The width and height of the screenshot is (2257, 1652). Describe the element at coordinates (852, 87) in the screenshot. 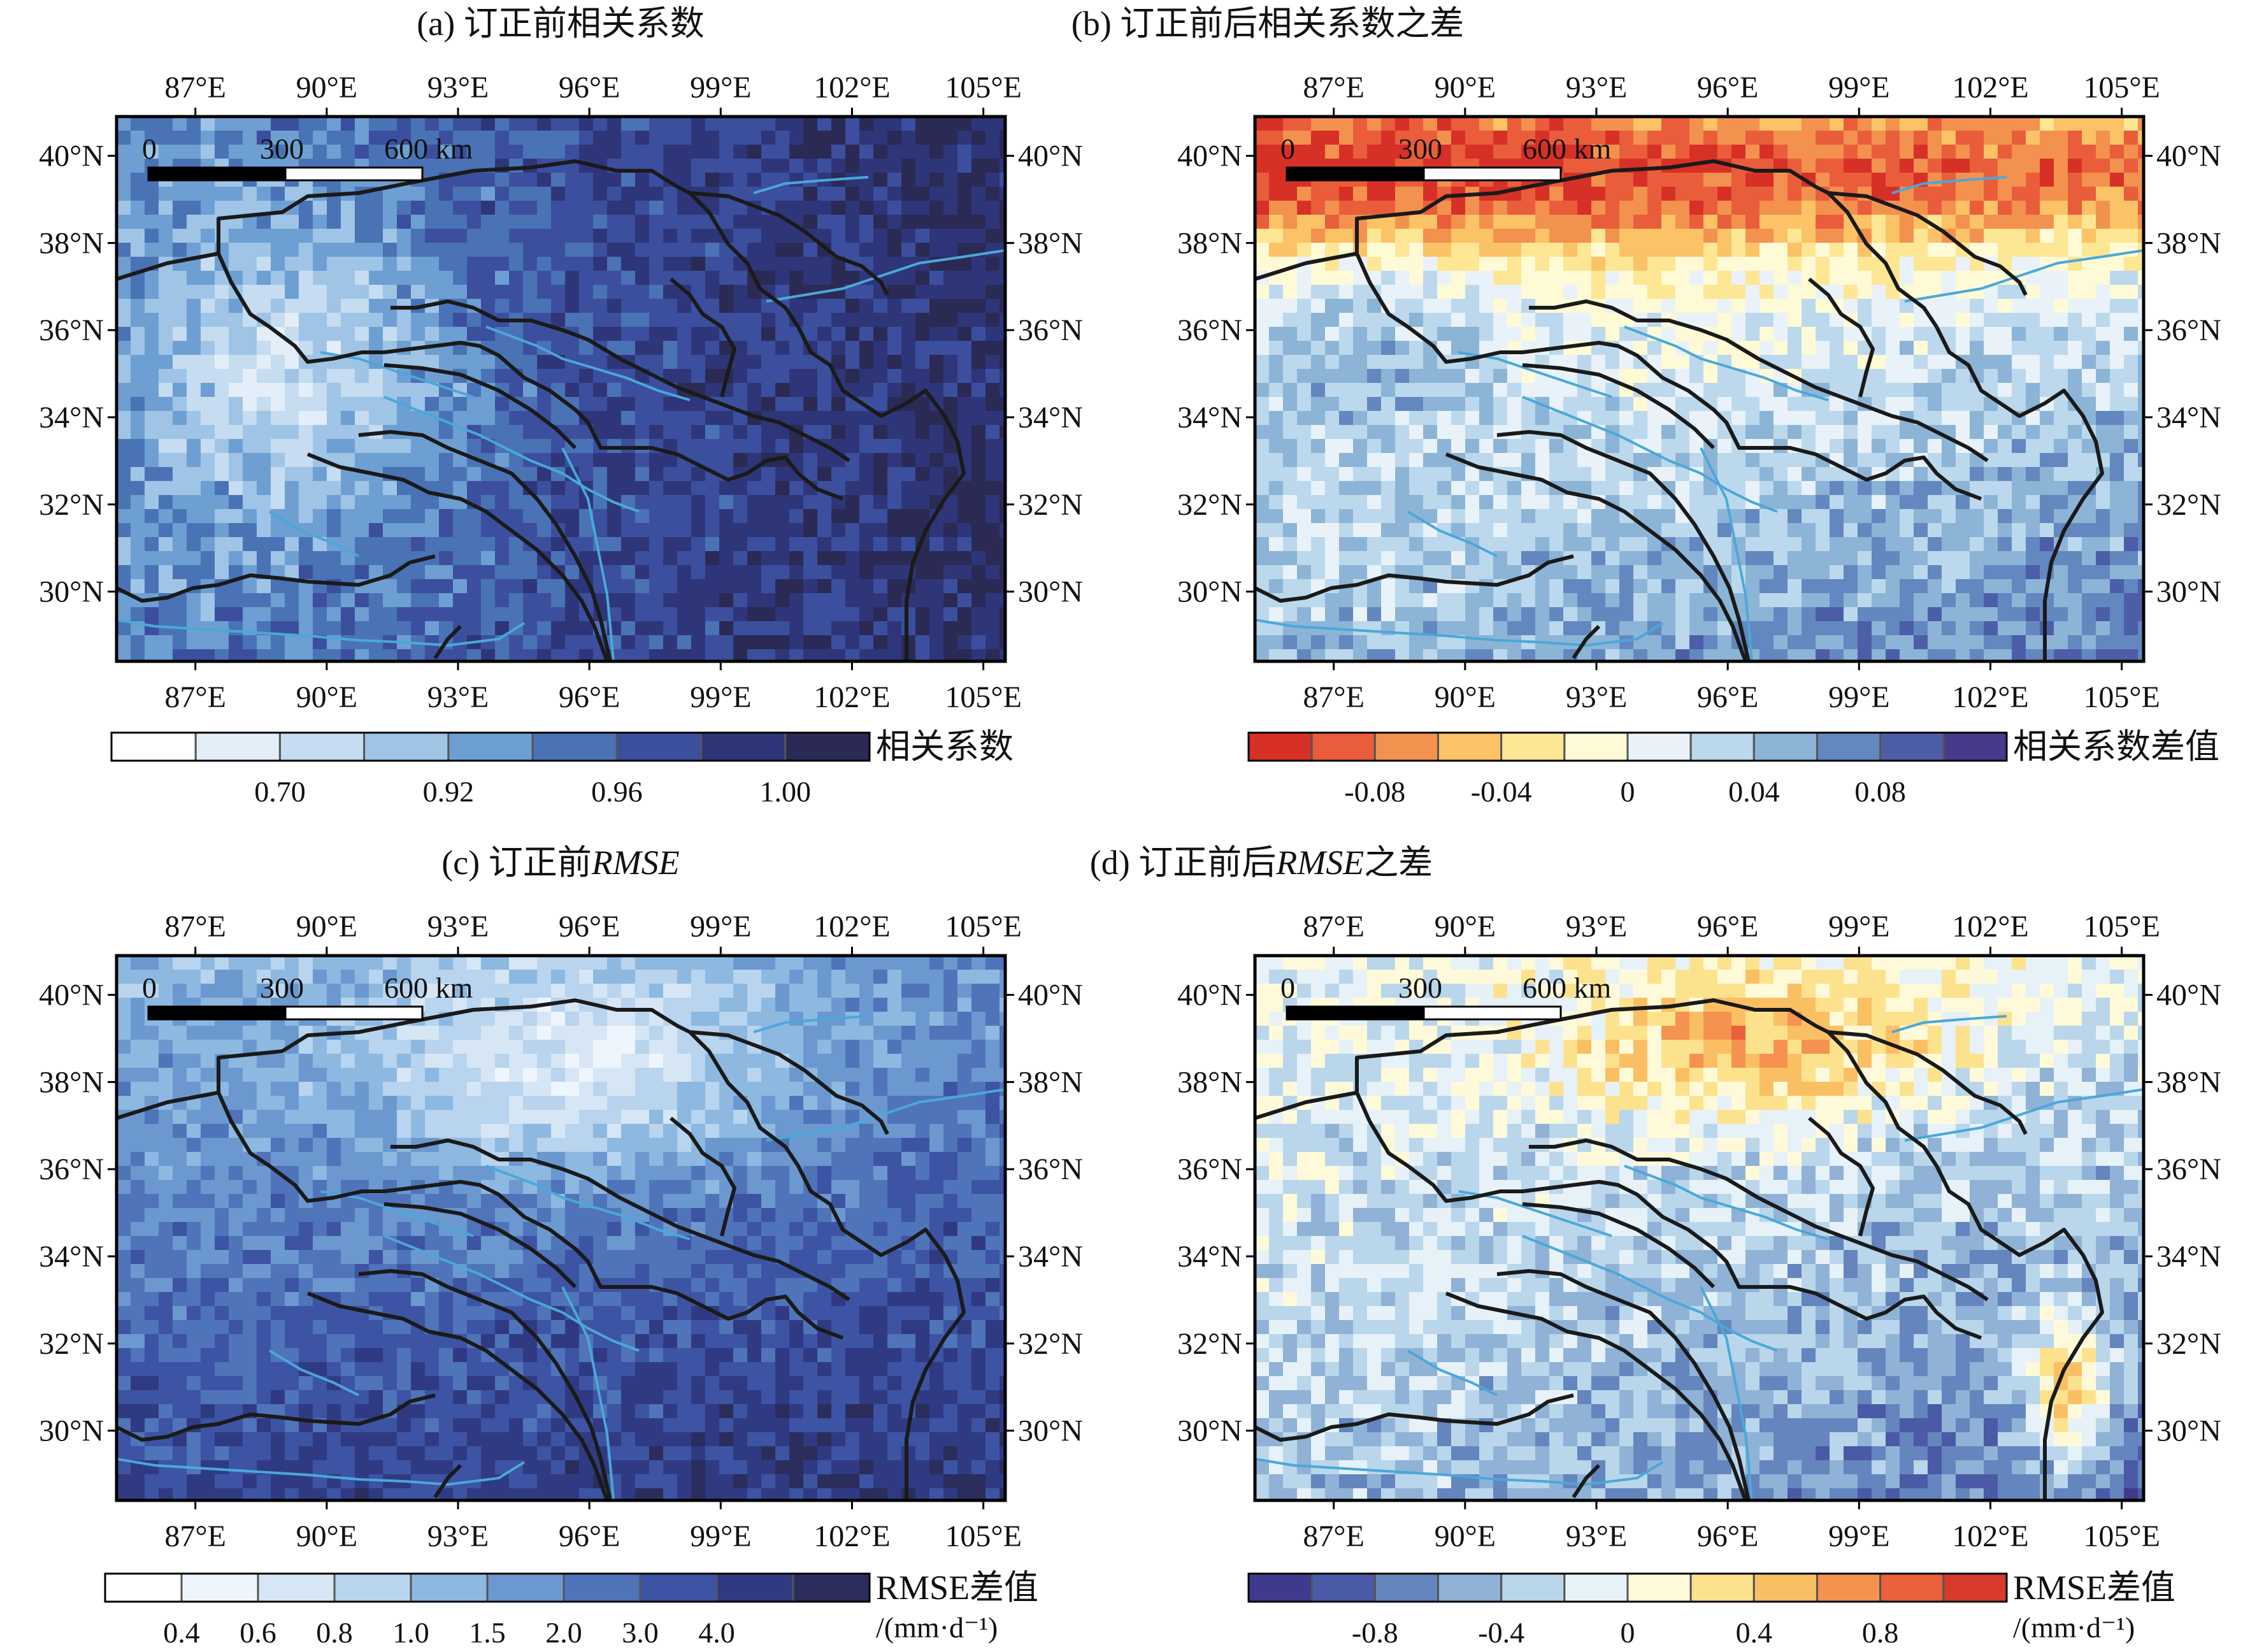

I see `lon-tick-label-top: 102°E` at that location.